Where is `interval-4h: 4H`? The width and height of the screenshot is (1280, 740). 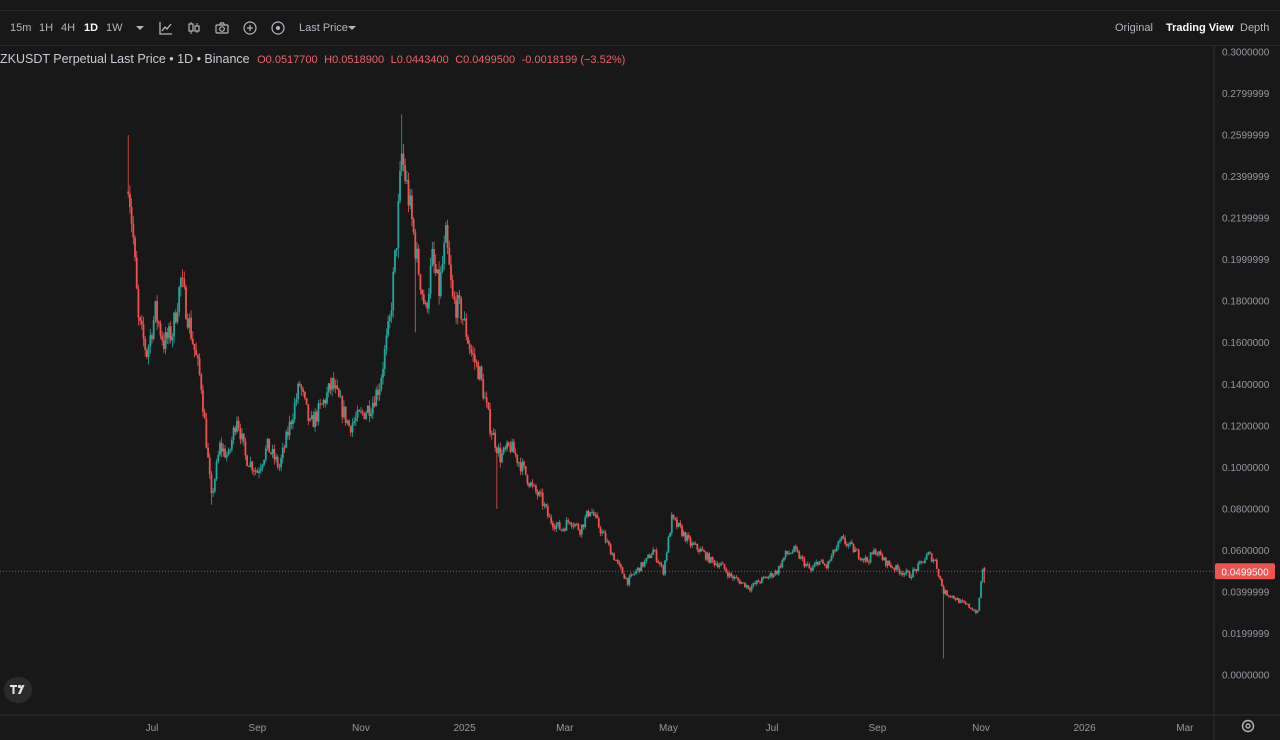 interval-4h: 4H is located at coordinates (68, 28).